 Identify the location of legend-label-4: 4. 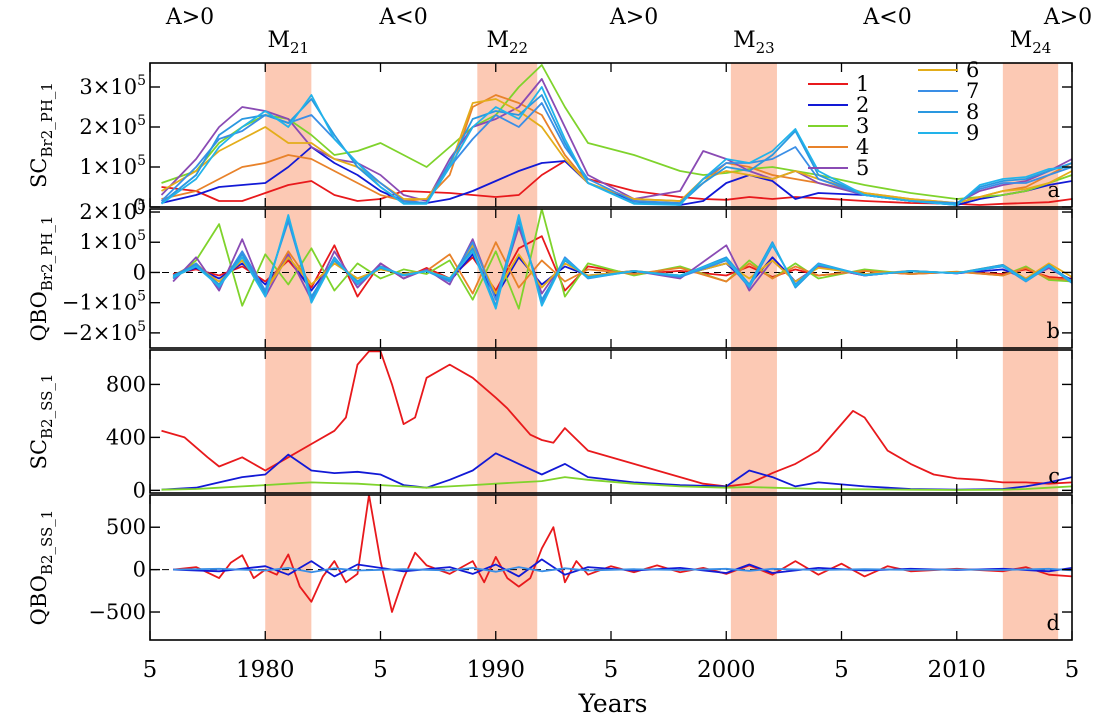
(862, 147).